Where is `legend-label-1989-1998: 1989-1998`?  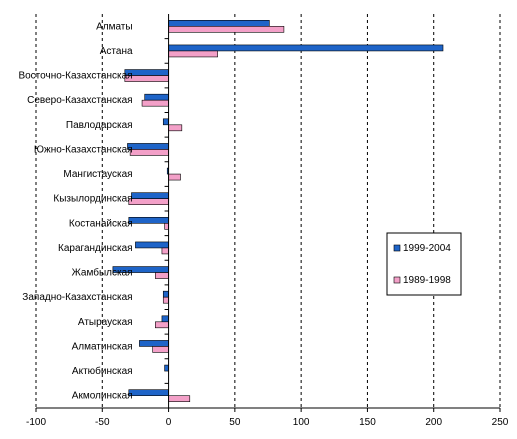
legend-label-1989-1998: 1989-1998 is located at coordinates (427, 280).